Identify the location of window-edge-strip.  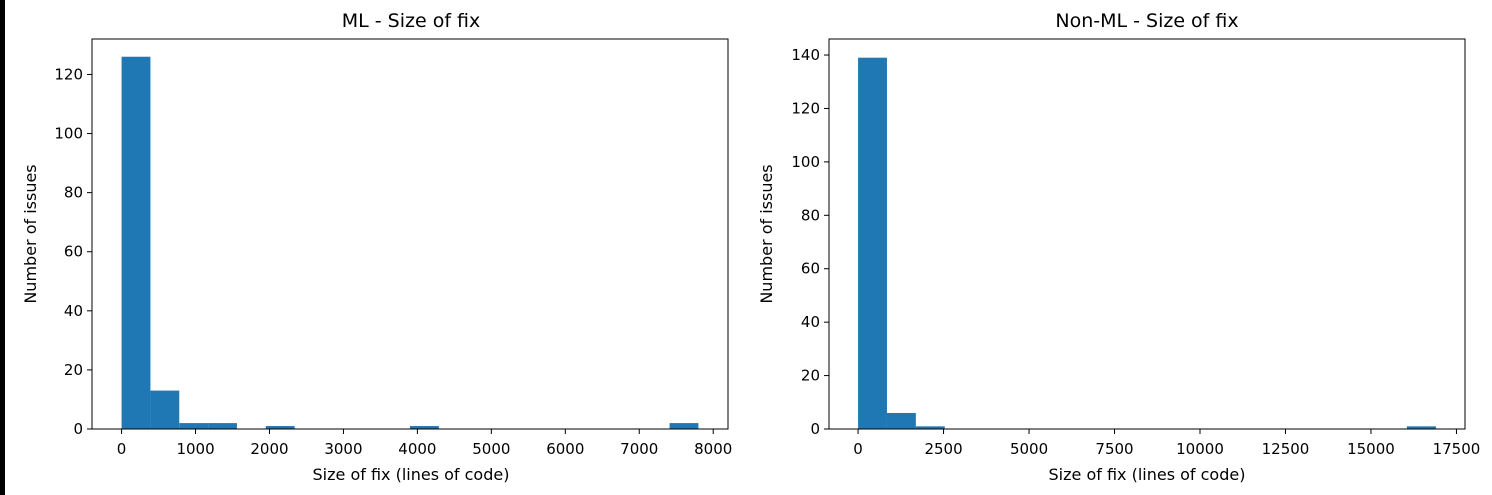
(2, 247).